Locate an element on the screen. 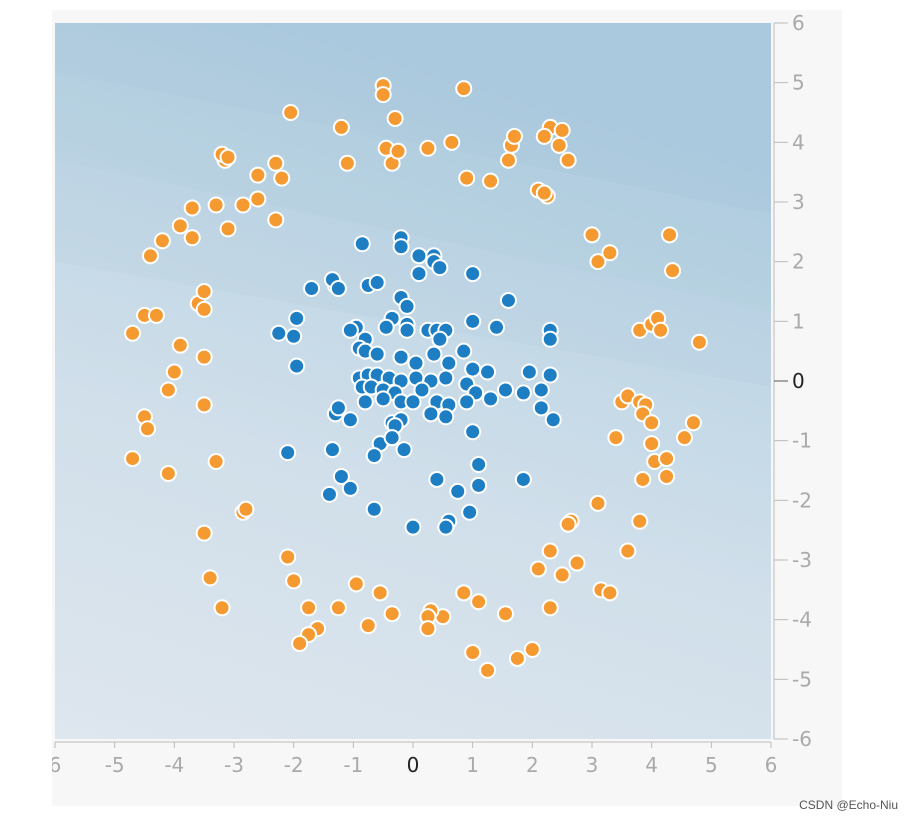 The image size is (912, 820). x-tick-label: 0 is located at coordinates (413, 765).